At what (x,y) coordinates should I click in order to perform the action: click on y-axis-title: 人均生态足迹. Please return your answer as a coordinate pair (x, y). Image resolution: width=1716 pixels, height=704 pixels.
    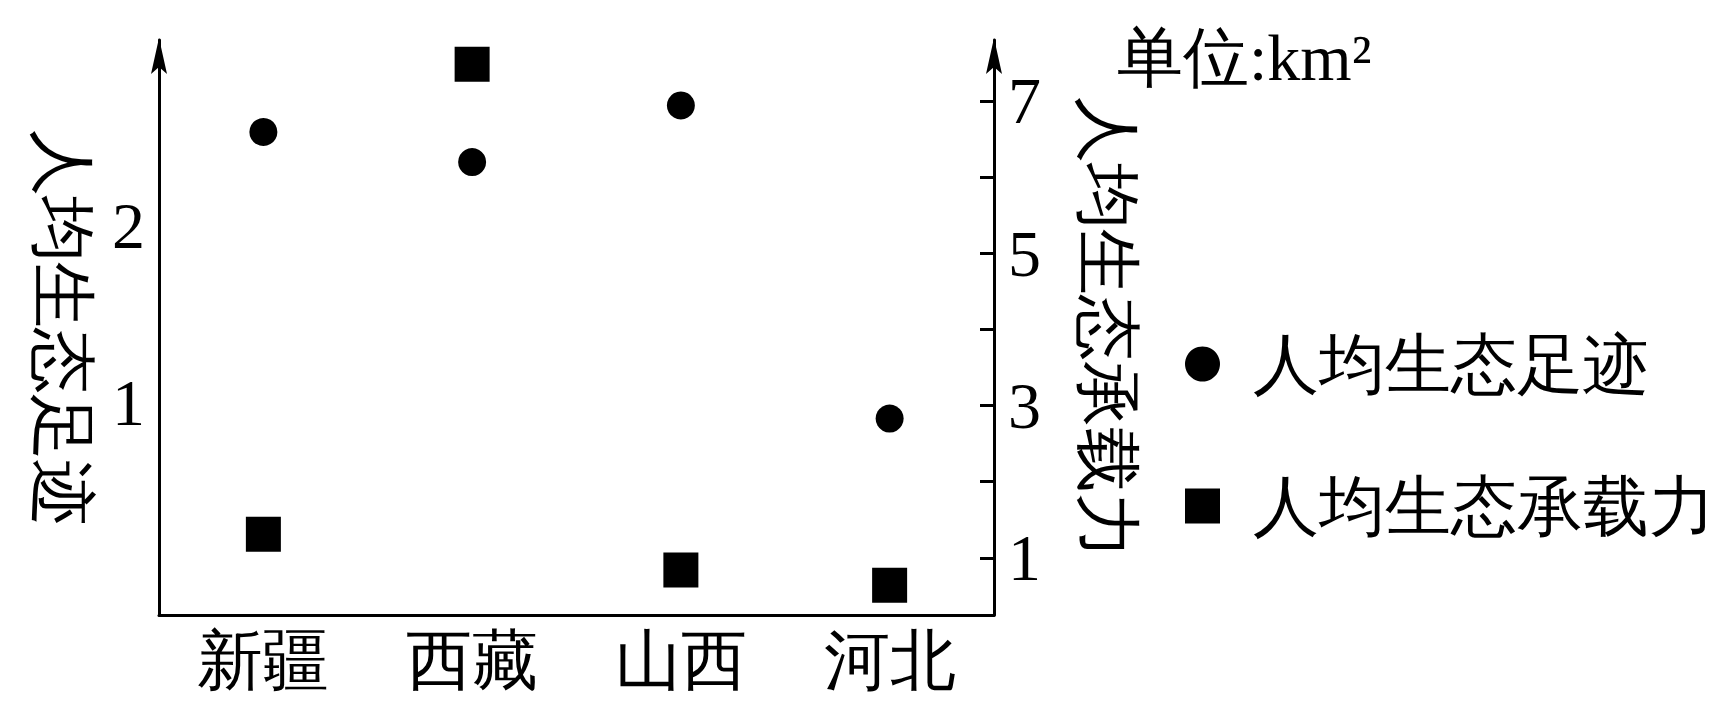
    Looking at the image, I should click on (62, 327).